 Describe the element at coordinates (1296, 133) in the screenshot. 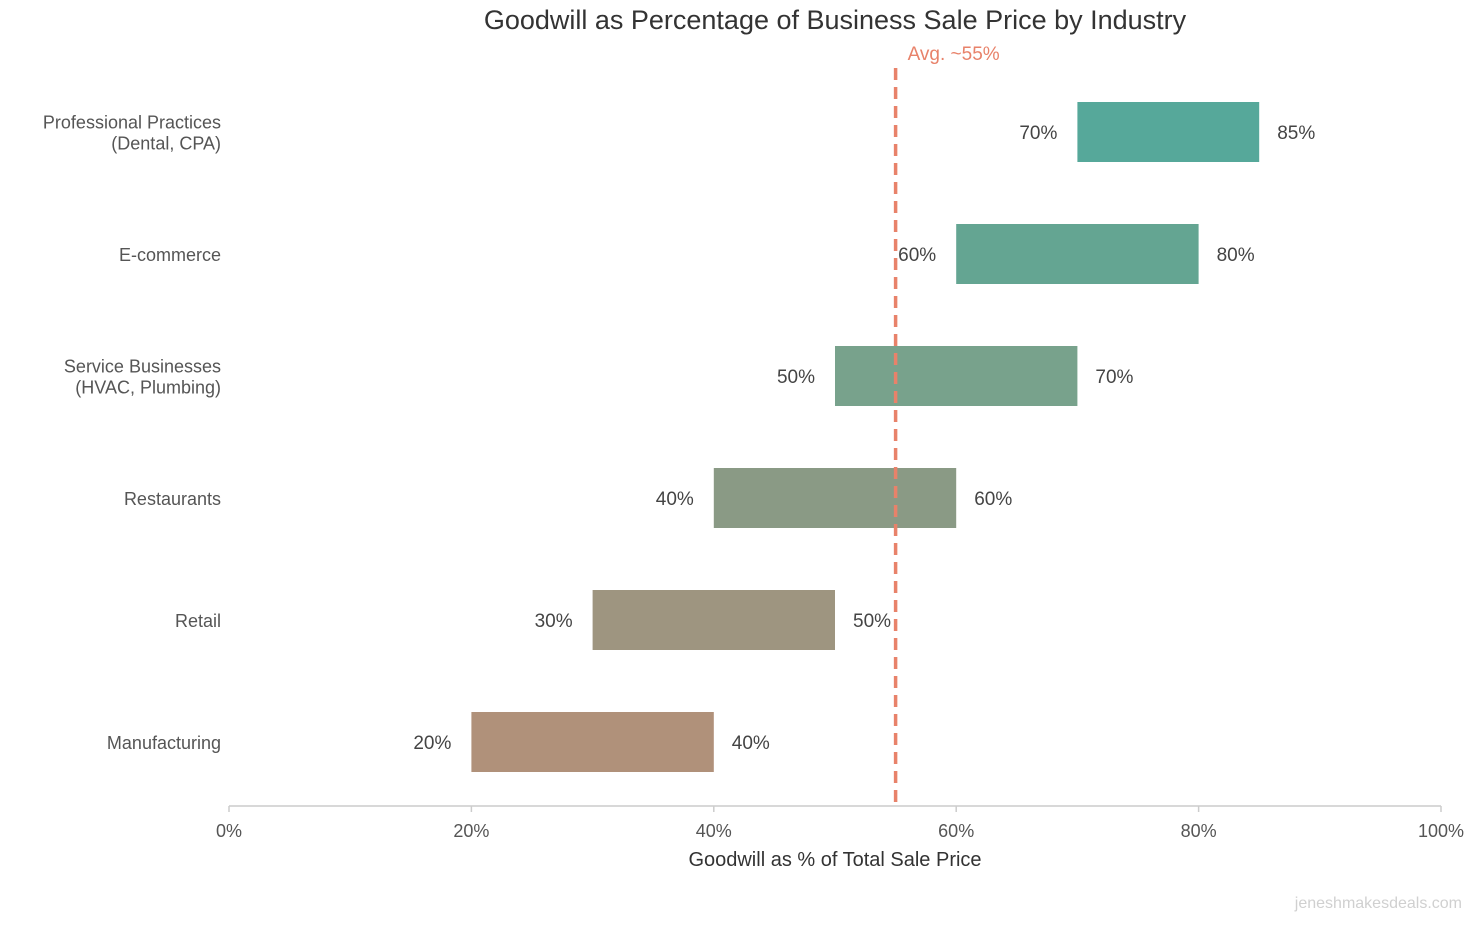

I see `high-value-label: 85%` at that location.